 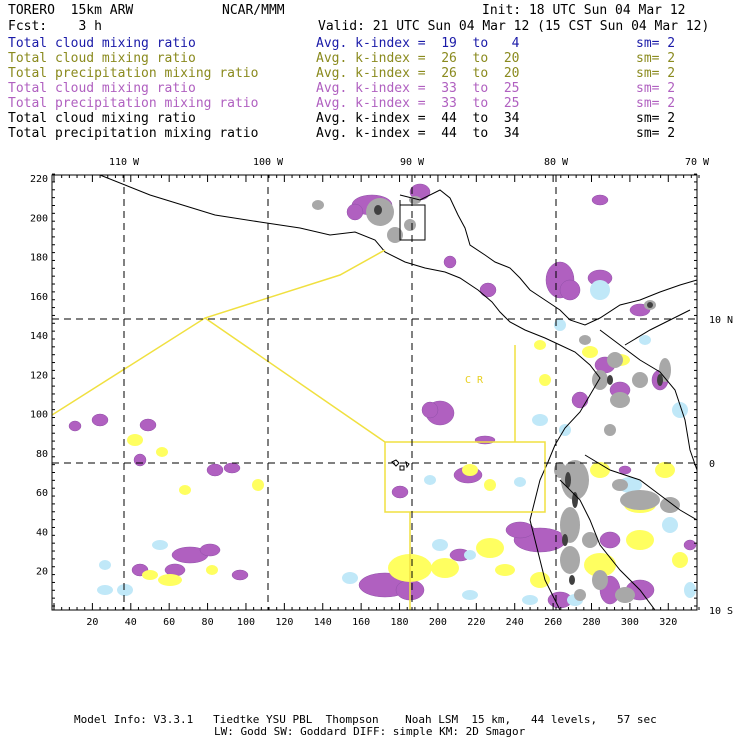 I want to click on latitude-label: 10 S, so click(x=721, y=611).